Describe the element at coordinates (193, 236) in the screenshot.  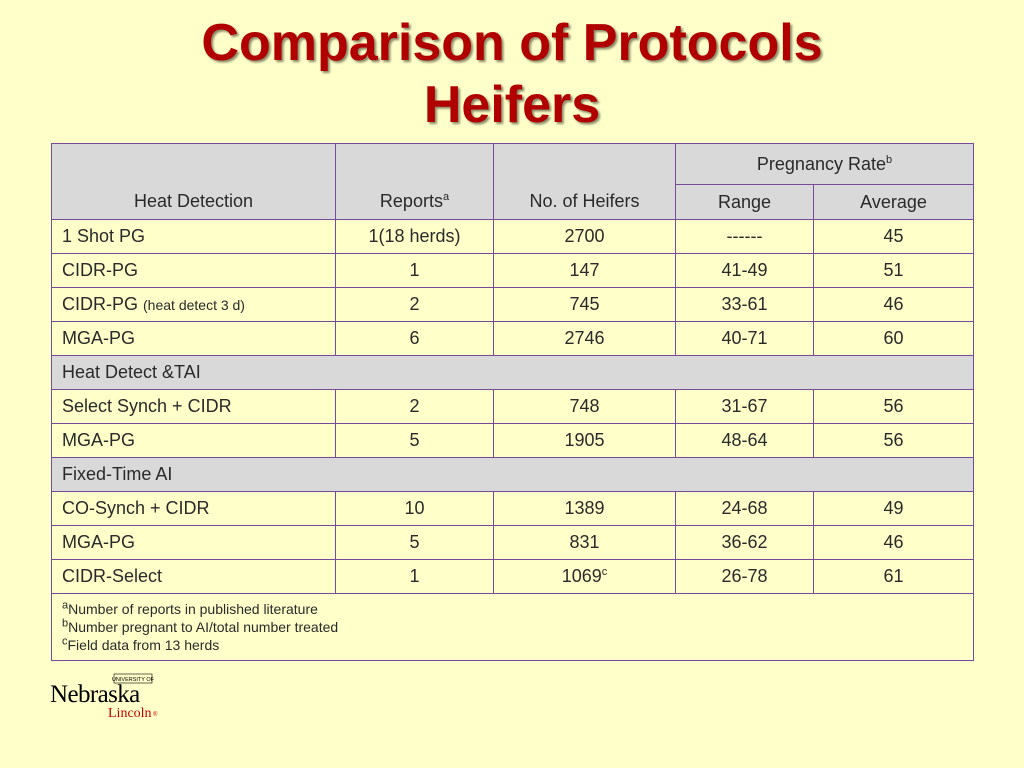
I see `protocol-name: 1 Shot PG` at that location.